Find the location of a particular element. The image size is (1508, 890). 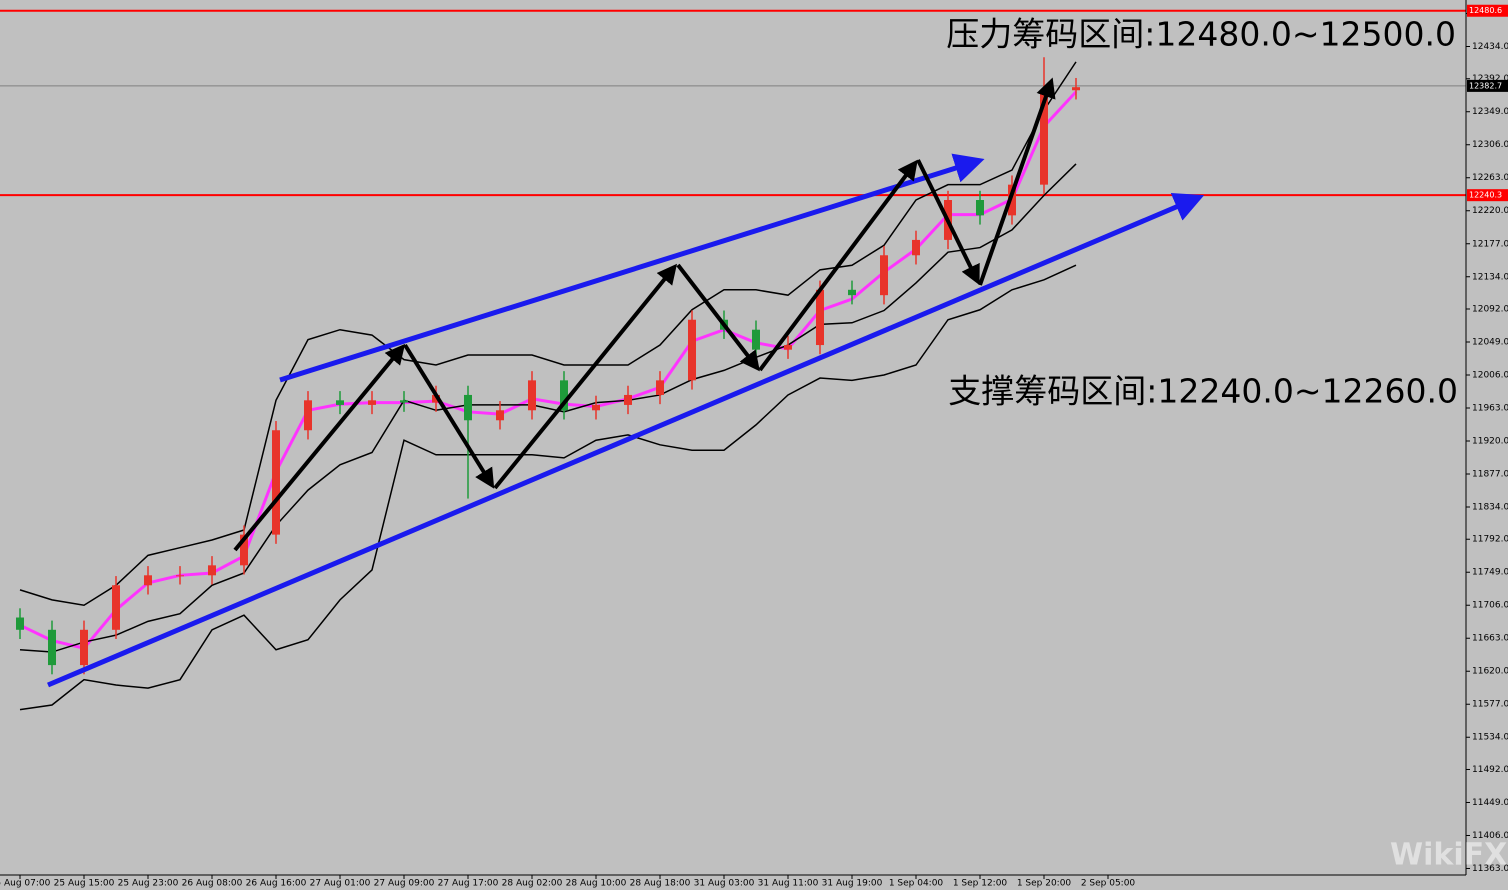

y-tick-label: 12263.0 is located at coordinates (1490, 178).